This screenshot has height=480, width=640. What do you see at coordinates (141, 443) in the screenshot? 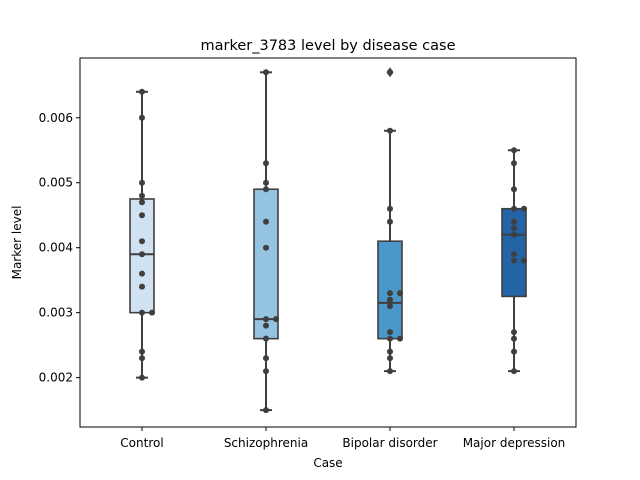
I see `x-tick-label: Control` at bounding box center [141, 443].